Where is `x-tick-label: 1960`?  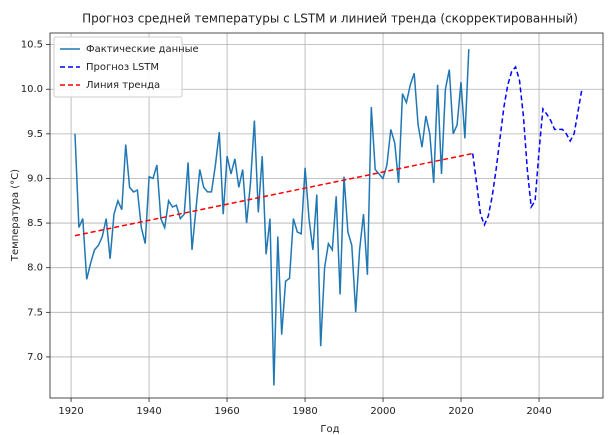
x-tick-label: 1960 is located at coordinates (226, 411).